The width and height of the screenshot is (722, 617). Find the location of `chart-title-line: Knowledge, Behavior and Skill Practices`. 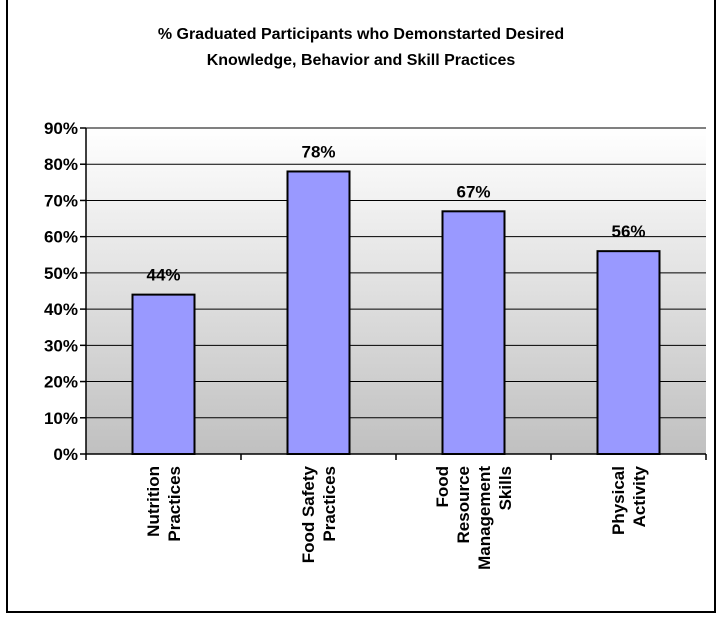

chart-title-line: Knowledge, Behavior and Skill Practices is located at coordinates (361, 60).